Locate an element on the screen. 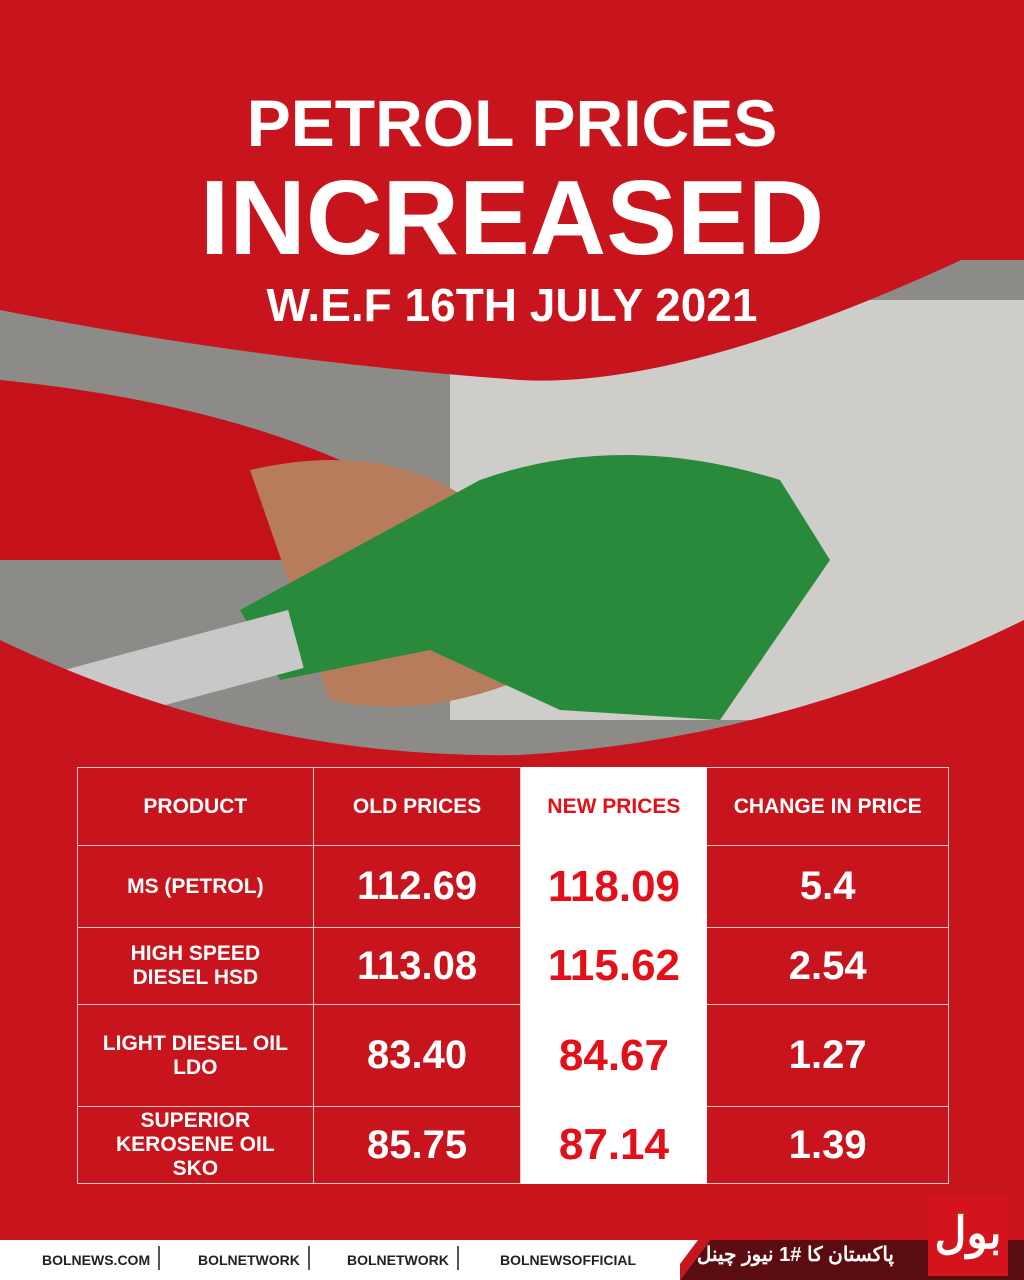 The width and height of the screenshot is (1024, 1280). footer-link: BOLNEWSOFFICIAL is located at coordinates (568, 1260).